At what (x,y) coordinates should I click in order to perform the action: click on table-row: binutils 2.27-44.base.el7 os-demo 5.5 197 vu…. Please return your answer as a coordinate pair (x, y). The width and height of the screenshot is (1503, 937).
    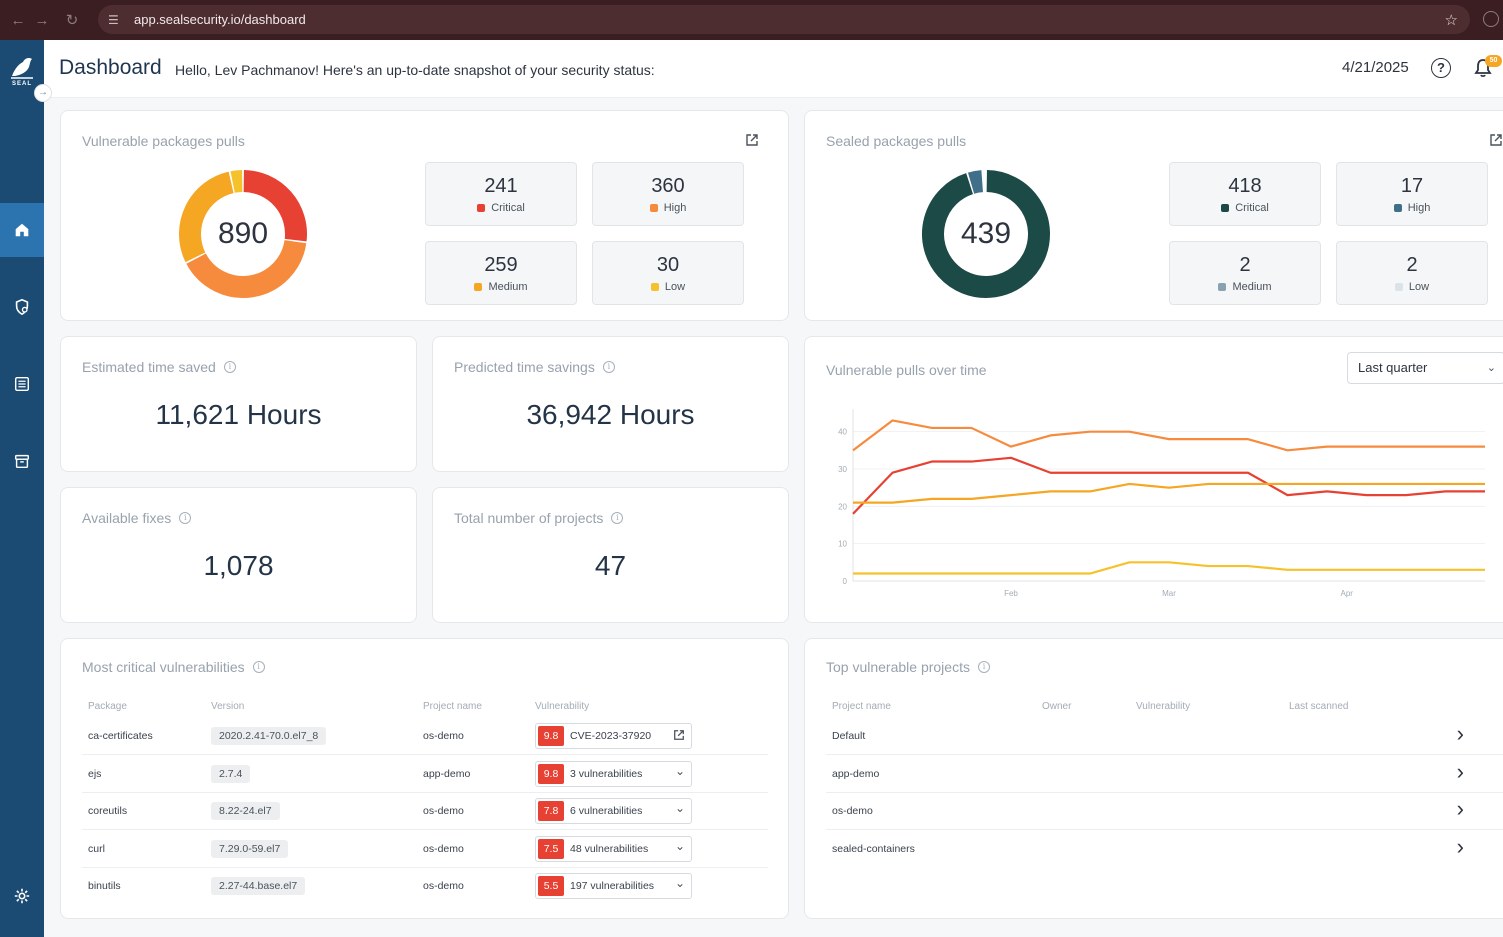
    Looking at the image, I should click on (425, 886).